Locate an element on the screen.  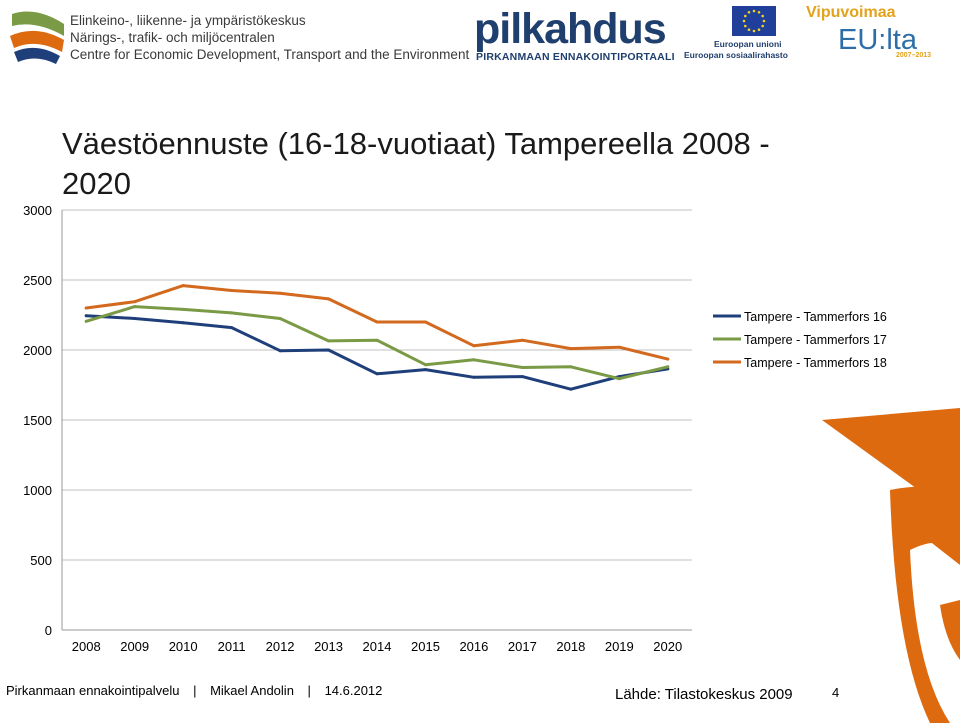
x-tick-label: 2016 is located at coordinates (473, 646).